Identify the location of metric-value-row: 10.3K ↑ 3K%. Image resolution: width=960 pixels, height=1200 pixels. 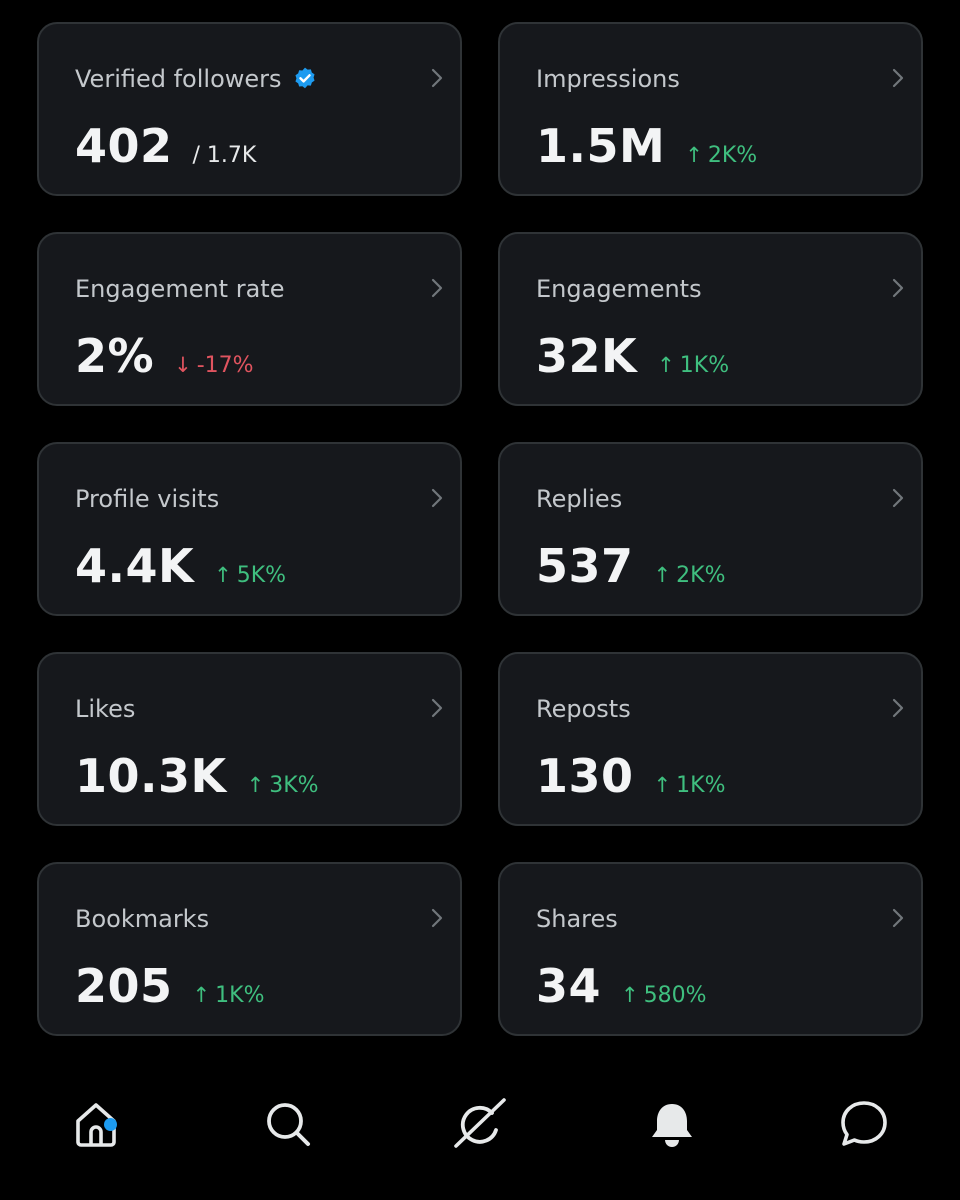
(197, 776).